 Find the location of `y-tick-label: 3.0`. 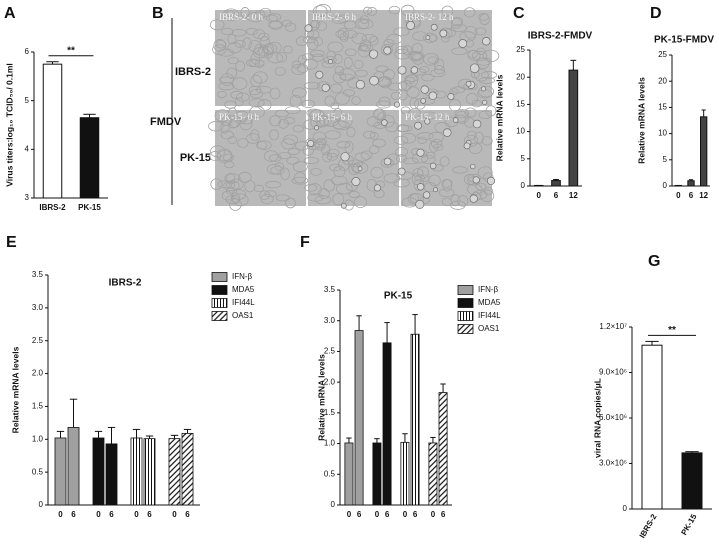

y-tick-label: 3.0 is located at coordinates (330, 320).